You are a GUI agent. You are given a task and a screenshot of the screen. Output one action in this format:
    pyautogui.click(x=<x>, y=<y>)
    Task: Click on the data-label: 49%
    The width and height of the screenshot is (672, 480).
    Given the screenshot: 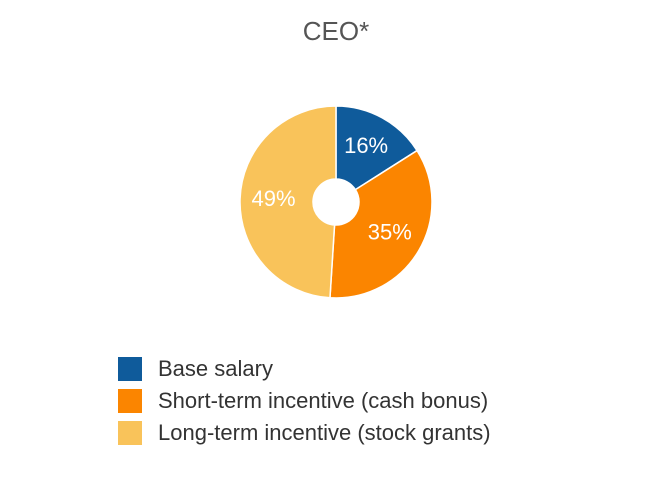 What is the action you would take?
    pyautogui.click(x=274, y=198)
    